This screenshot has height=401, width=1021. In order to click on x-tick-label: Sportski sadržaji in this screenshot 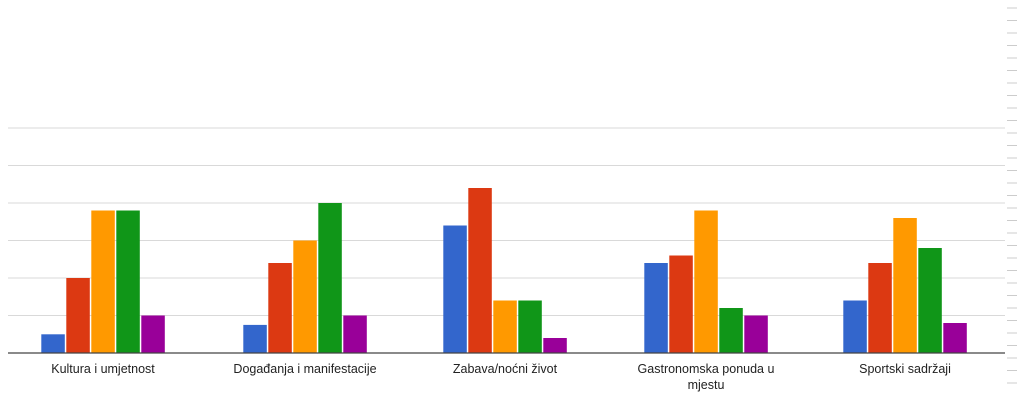, I will do `click(905, 369)`.